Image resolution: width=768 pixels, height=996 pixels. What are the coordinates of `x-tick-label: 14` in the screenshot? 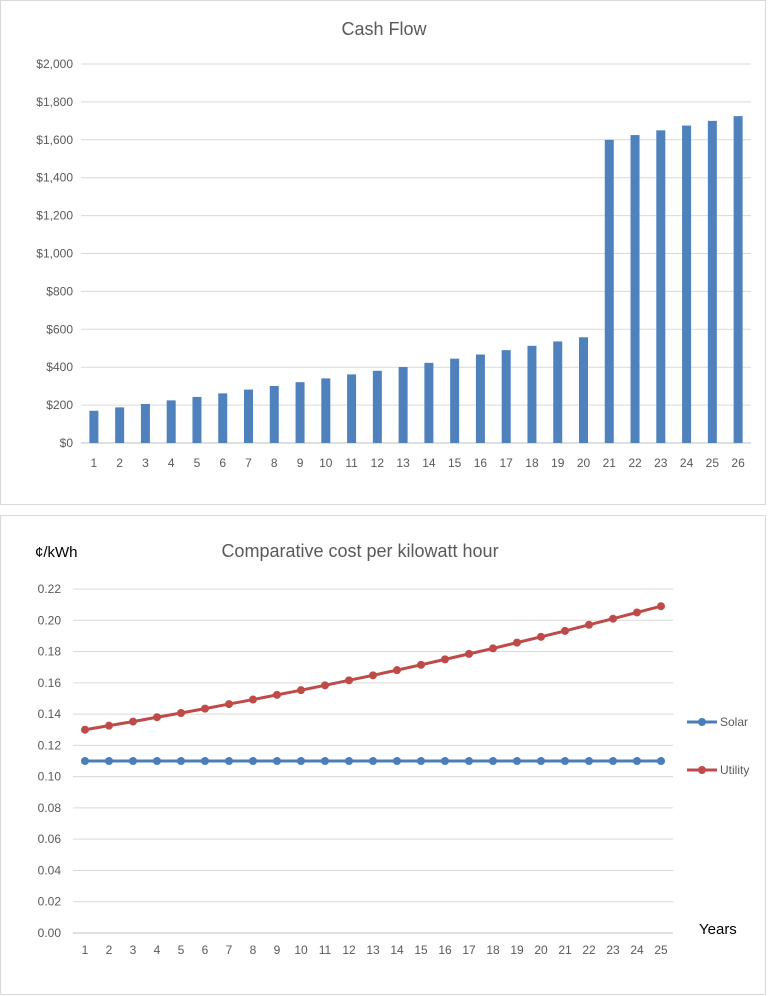 It's located at (397, 950).